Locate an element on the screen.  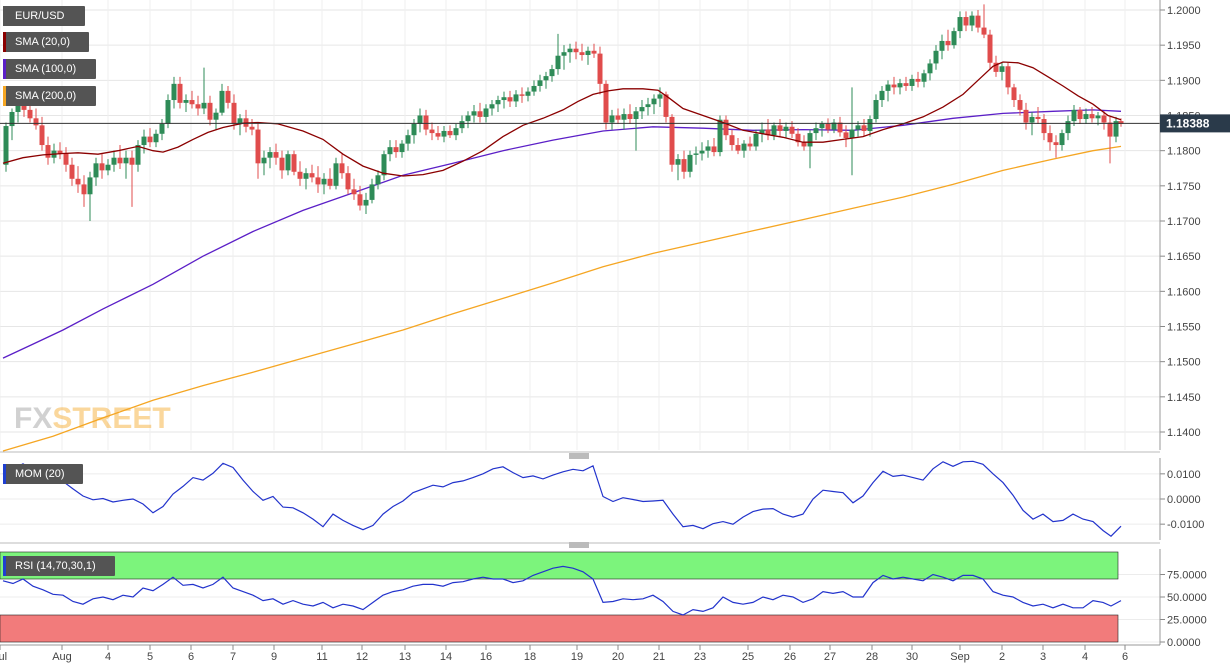
legend-sma200: SMA (200,0) is located at coordinates (49, 96).